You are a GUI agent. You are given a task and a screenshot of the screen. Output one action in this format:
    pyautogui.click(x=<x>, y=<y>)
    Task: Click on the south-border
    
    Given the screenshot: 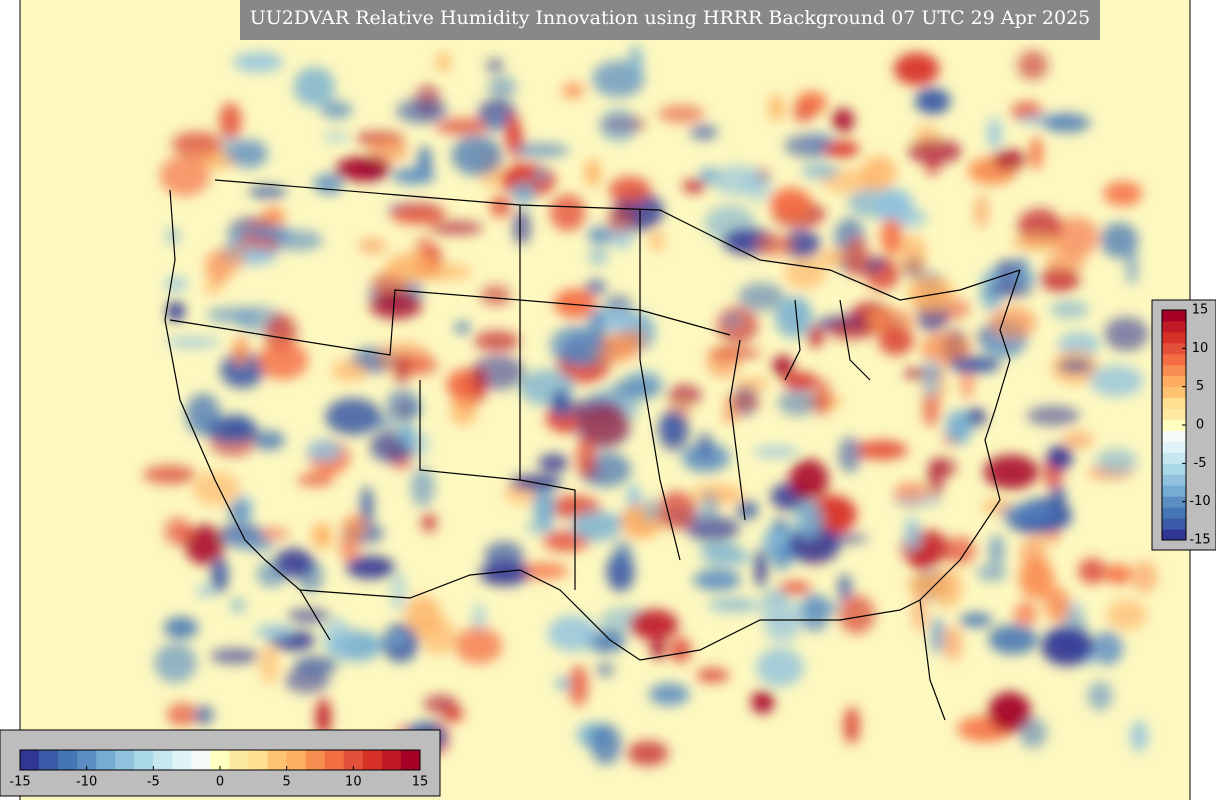 What is the action you would take?
    pyautogui.click(x=610, y=615)
    